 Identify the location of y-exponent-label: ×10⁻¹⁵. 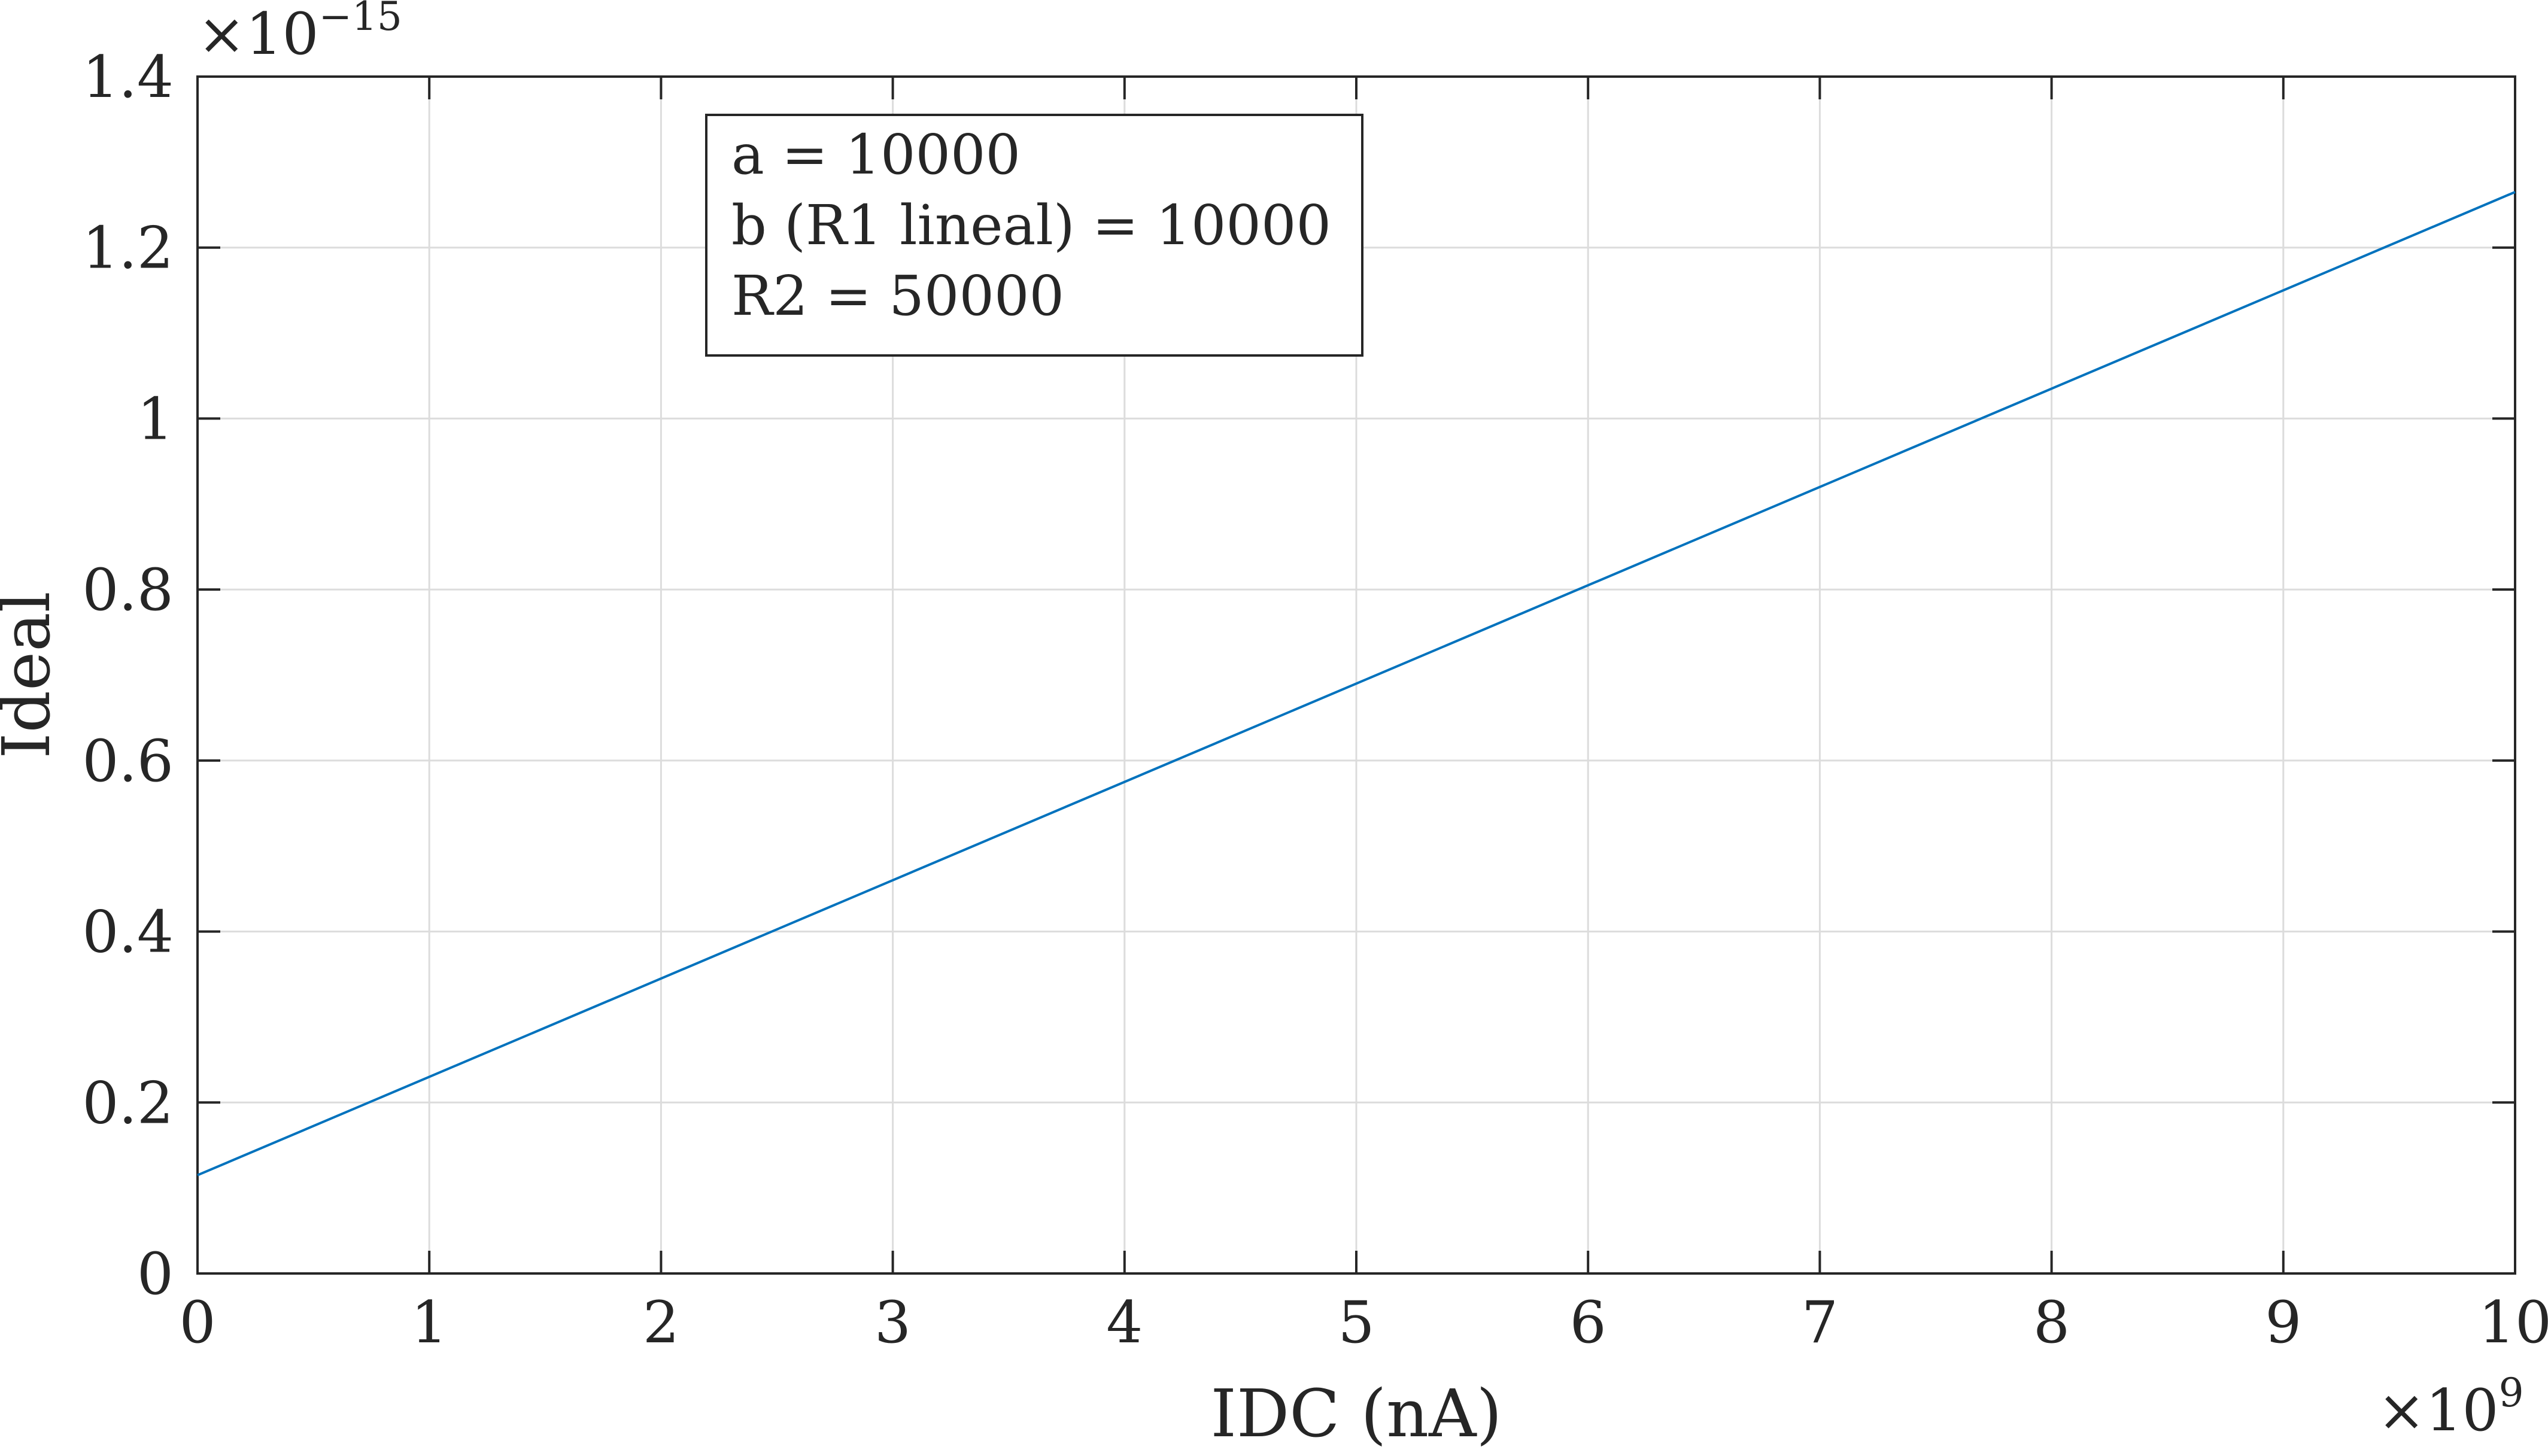
(300, 34).